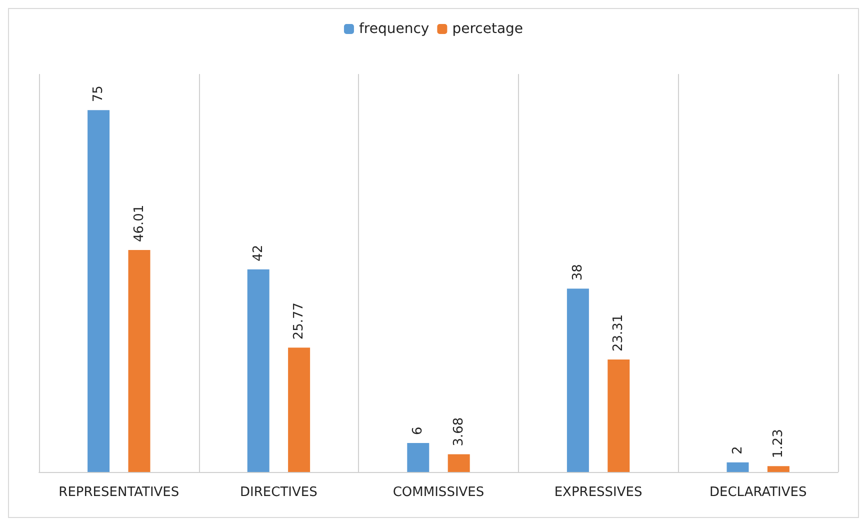  Describe the element at coordinates (758, 492) in the screenshot. I see `x-tick-label: DECLARATIVES` at that location.